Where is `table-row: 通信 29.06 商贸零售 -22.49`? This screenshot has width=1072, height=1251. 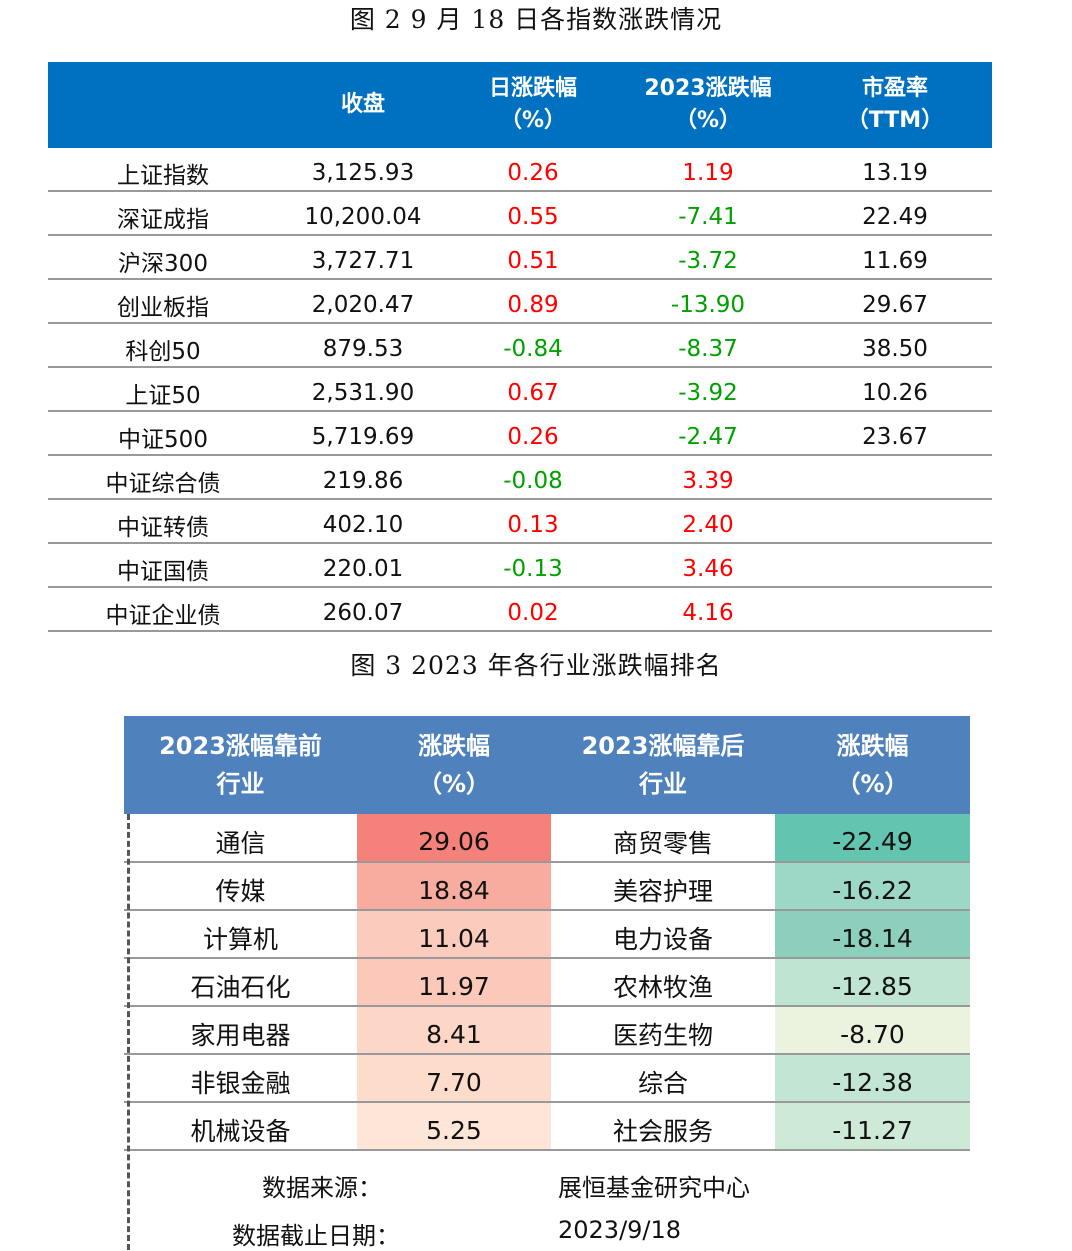 table-row: 通信 29.06 商贸零售 -22.49 is located at coordinates (547, 838).